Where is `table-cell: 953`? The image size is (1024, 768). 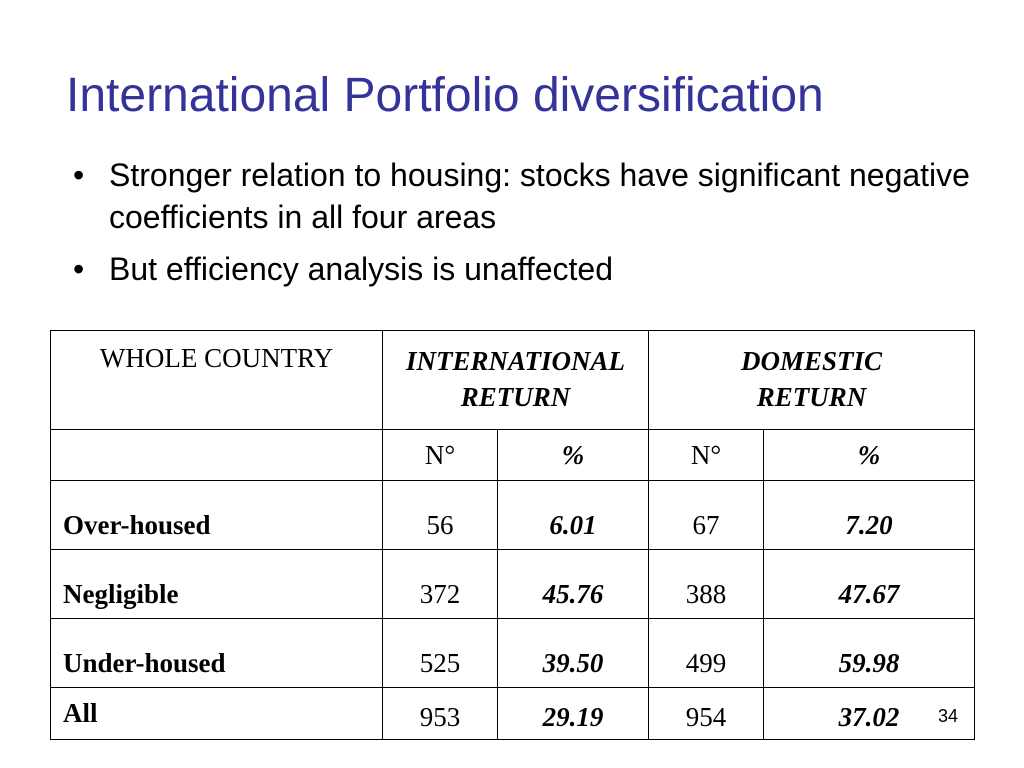
table-cell: 953 is located at coordinates (440, 713).